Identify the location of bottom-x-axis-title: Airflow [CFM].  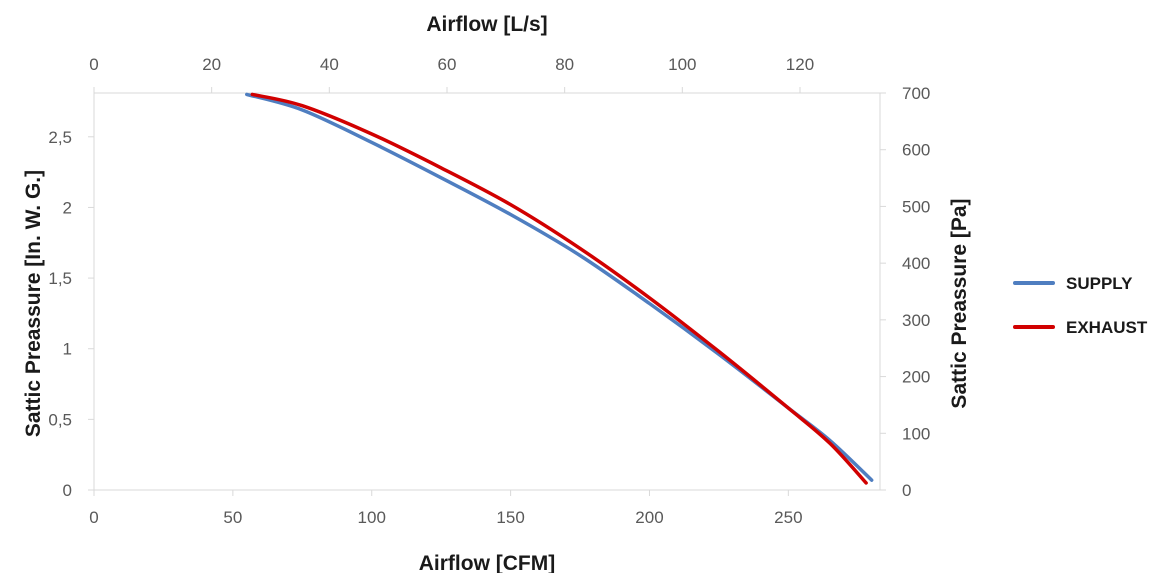
(487, 562).